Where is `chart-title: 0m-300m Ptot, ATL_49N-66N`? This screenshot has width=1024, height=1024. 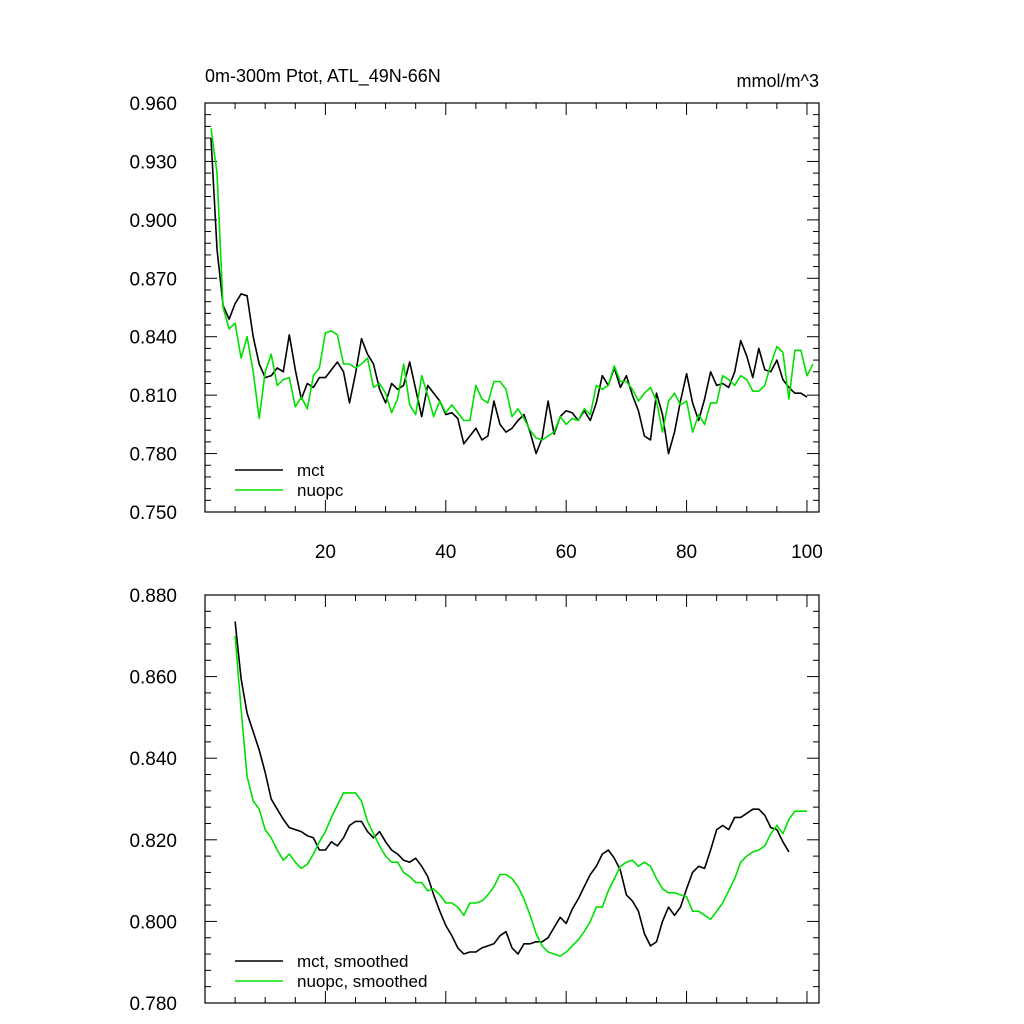
chart-title: 0m-300m Ptot, ATL_49N-66N is located at coordinates (323, 76).